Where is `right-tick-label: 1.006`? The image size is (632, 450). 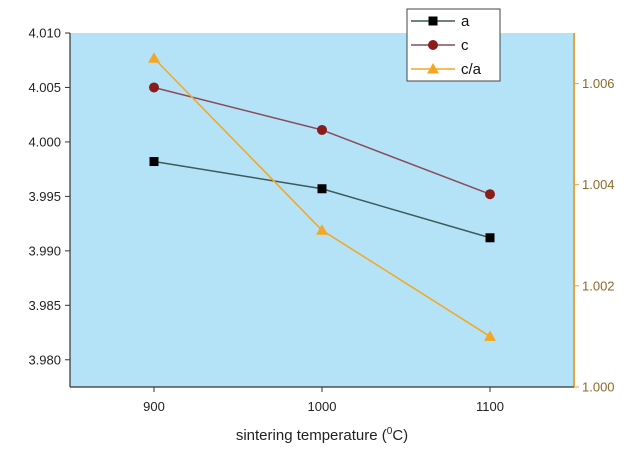 right-tick-label: 1.006 is located at coordinates (598, 83).